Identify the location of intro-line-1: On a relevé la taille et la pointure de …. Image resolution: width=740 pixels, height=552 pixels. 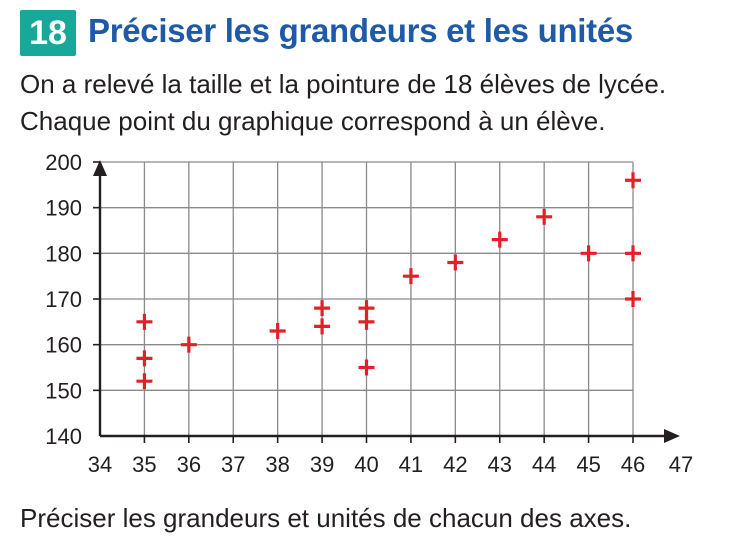
(343, 84).